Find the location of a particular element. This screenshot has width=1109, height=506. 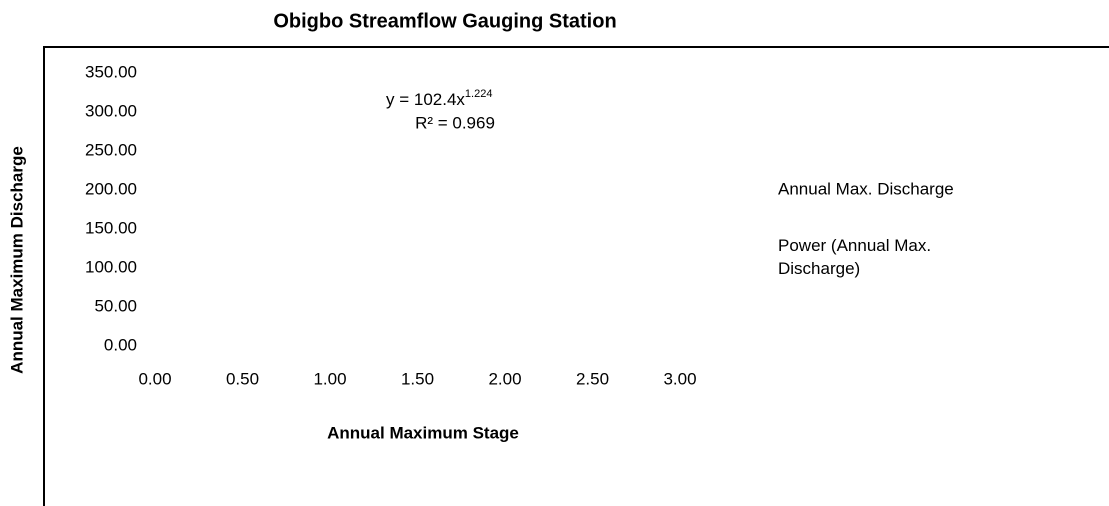

legend-entry: Power (Annual Max. Discharge) is located at coordinates (854, 257).